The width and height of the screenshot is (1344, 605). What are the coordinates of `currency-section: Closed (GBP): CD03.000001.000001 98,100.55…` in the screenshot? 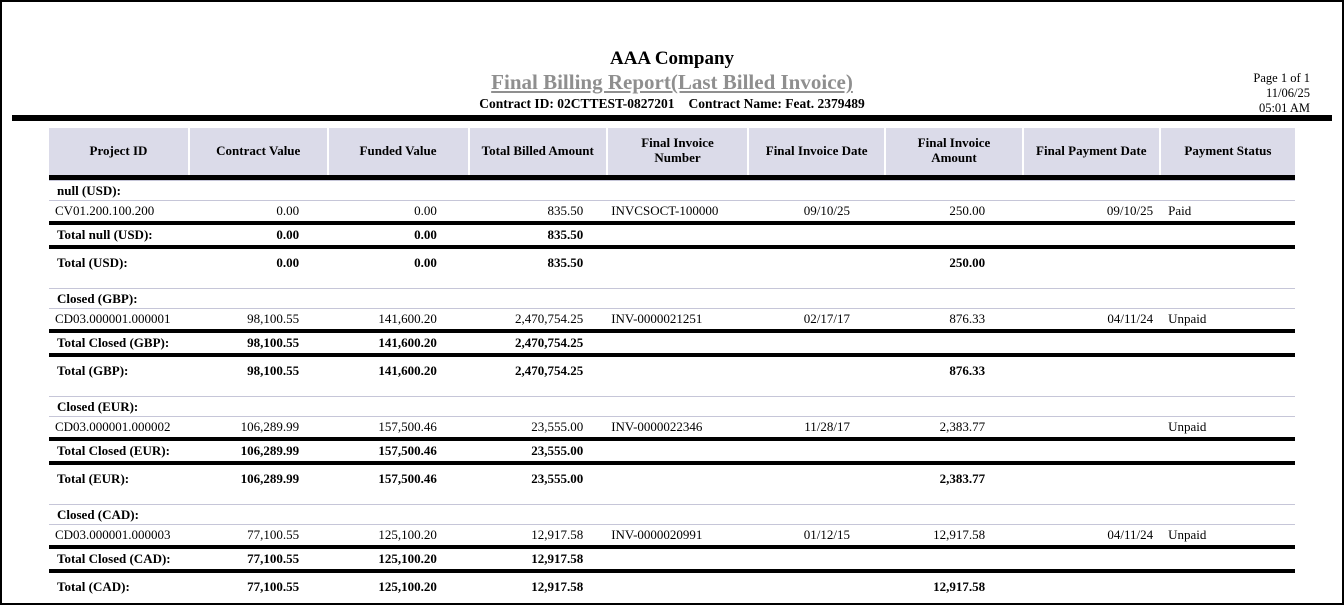 It's located at (672, 335).